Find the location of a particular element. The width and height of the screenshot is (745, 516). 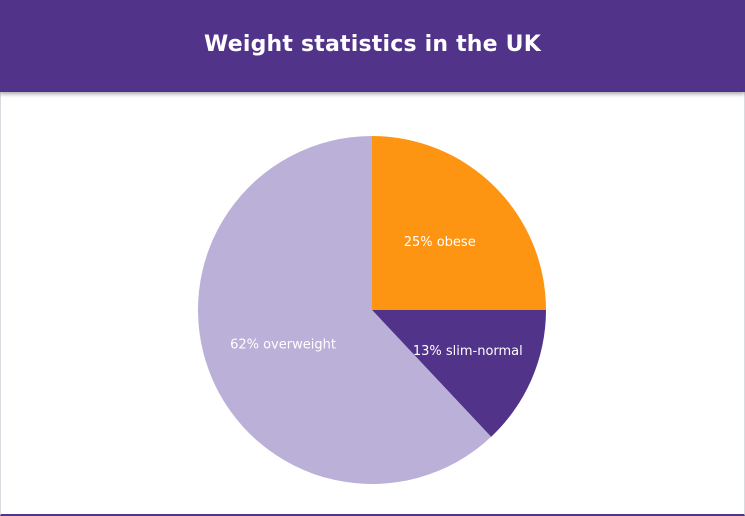

pie-slice-label-0: 25% obese is located at coordinates (440, 242).